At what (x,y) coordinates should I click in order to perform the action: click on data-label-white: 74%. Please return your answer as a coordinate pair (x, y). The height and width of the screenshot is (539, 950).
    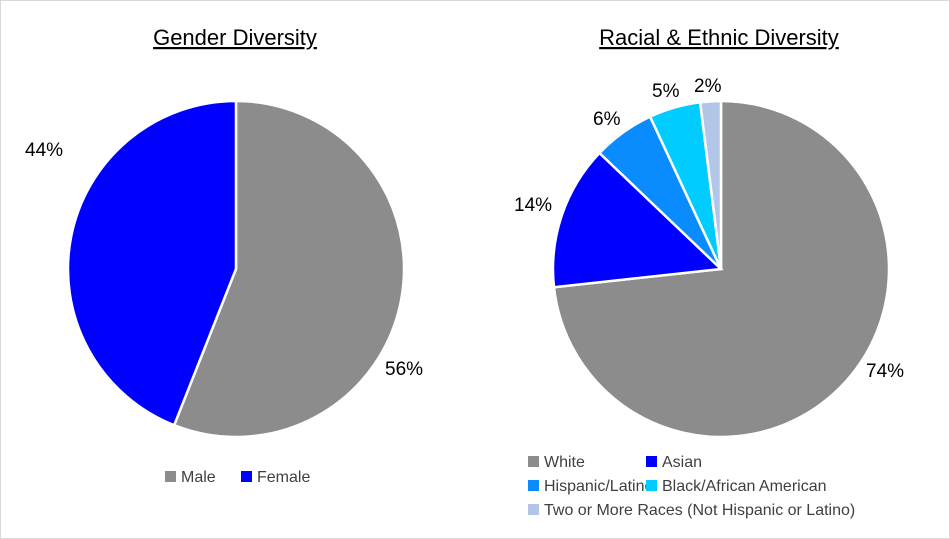
    Looking at the image, I should click on (885, 371).